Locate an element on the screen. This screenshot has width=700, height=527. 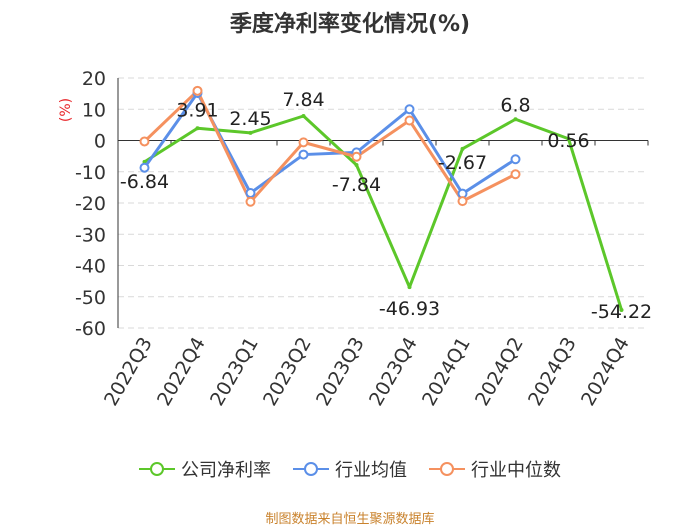
y-axis-label: (%) is located at coordinates (66, 110).